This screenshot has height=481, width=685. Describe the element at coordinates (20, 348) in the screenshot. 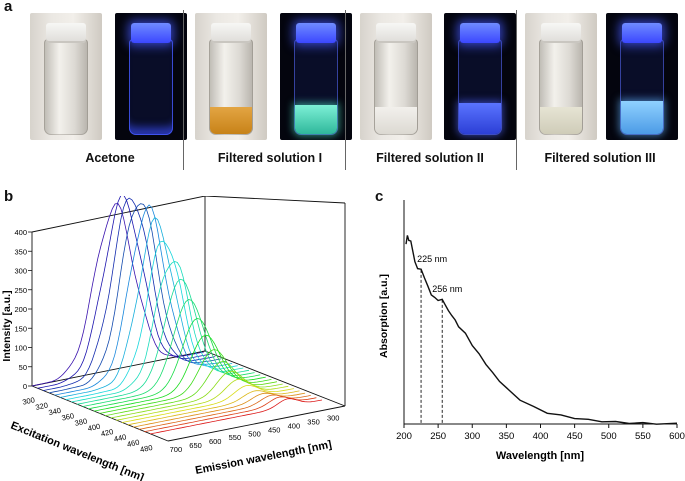

I see `intensity-tick-label: 100` at that location.